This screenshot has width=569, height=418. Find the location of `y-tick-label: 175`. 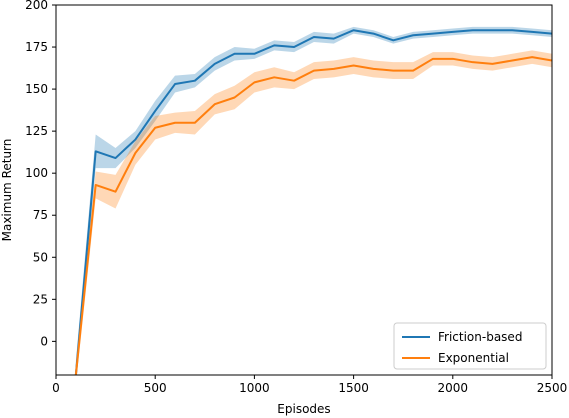

y-tick-label: 175 is located at coordinates (36, 47).